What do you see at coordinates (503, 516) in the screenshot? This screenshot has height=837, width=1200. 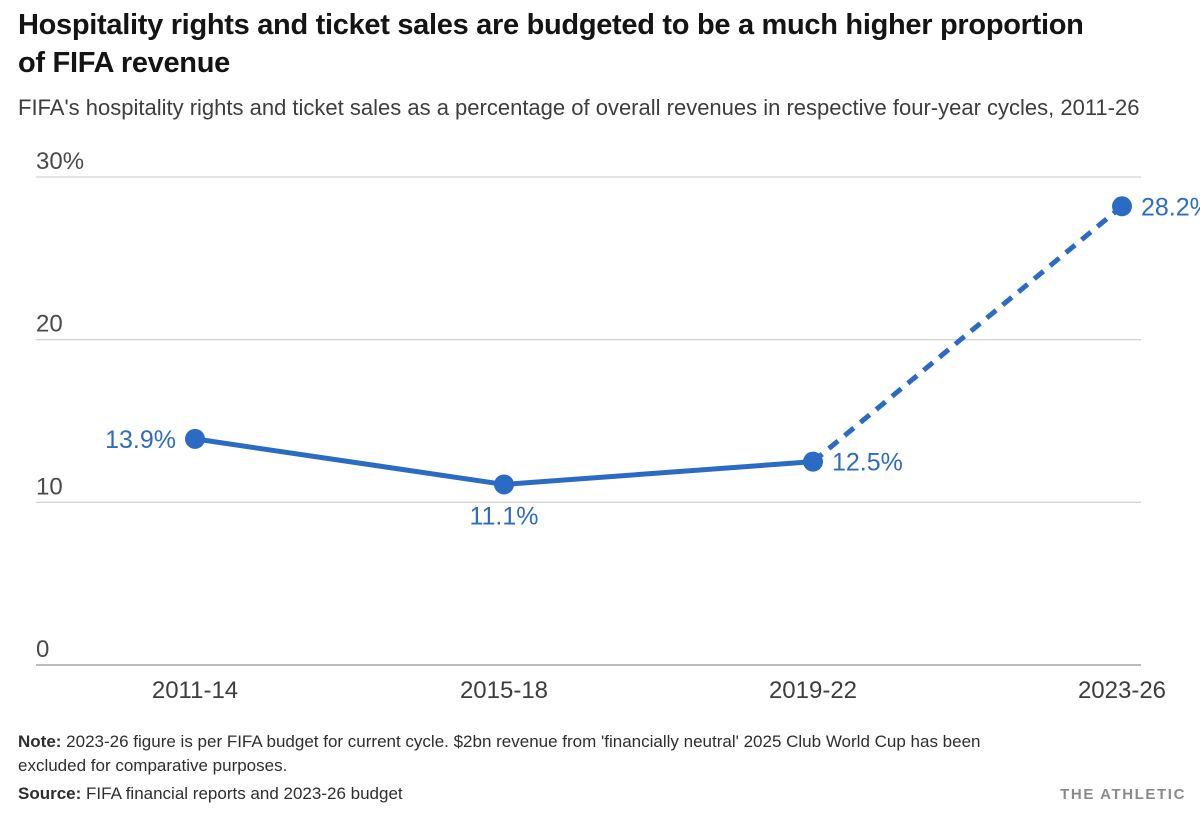 I see `data-point-label: 11.1%` at bounding box center [503, 516].